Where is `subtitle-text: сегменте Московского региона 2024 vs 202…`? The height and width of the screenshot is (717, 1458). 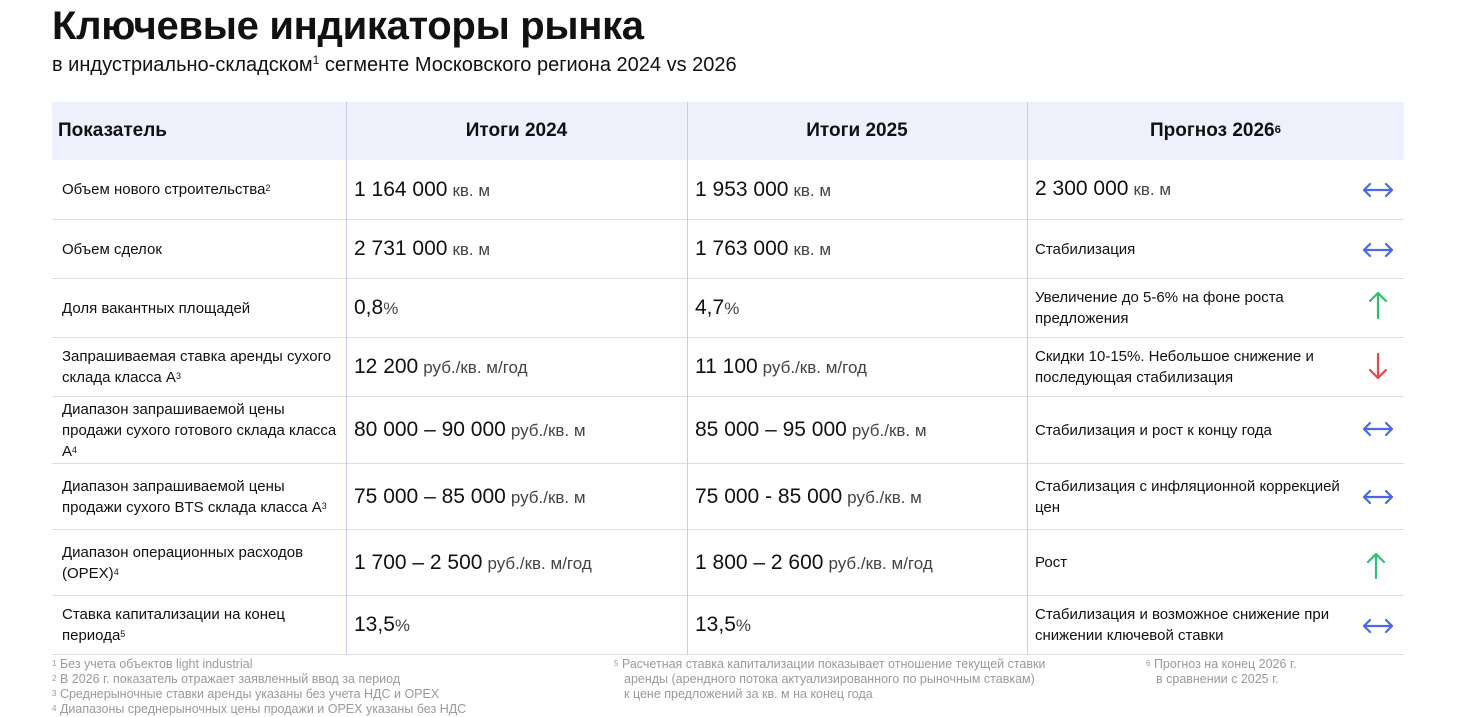 subtitle-text: сегменте Московского региона 2024 vs 202… is located at coordinates (530, 65).